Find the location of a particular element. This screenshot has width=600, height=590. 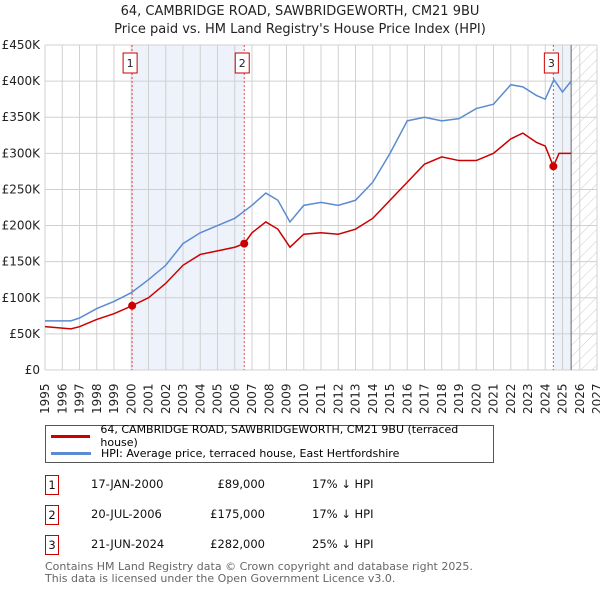

sale-number-badge: 3 is located at coordinates (52, 545).